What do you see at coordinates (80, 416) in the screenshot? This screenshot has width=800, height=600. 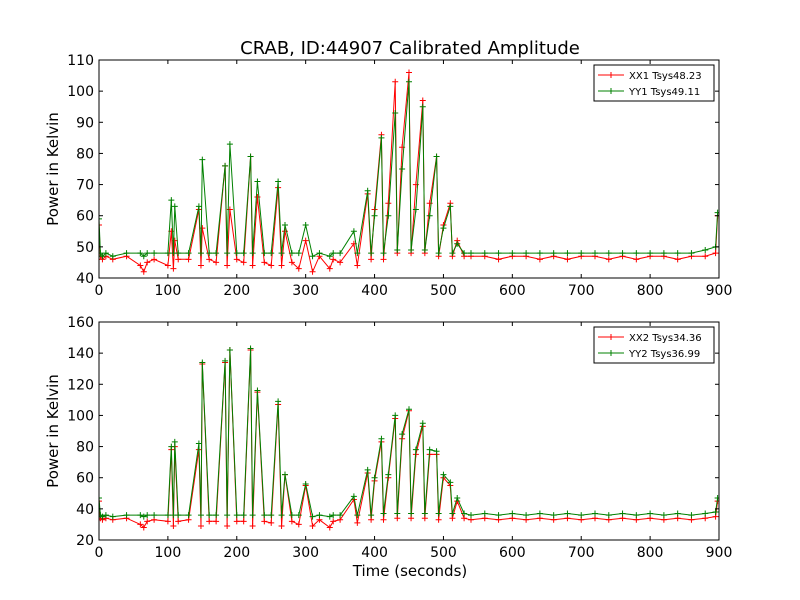 I see `y-tick-label: 100` at bounding box center [80, 416].